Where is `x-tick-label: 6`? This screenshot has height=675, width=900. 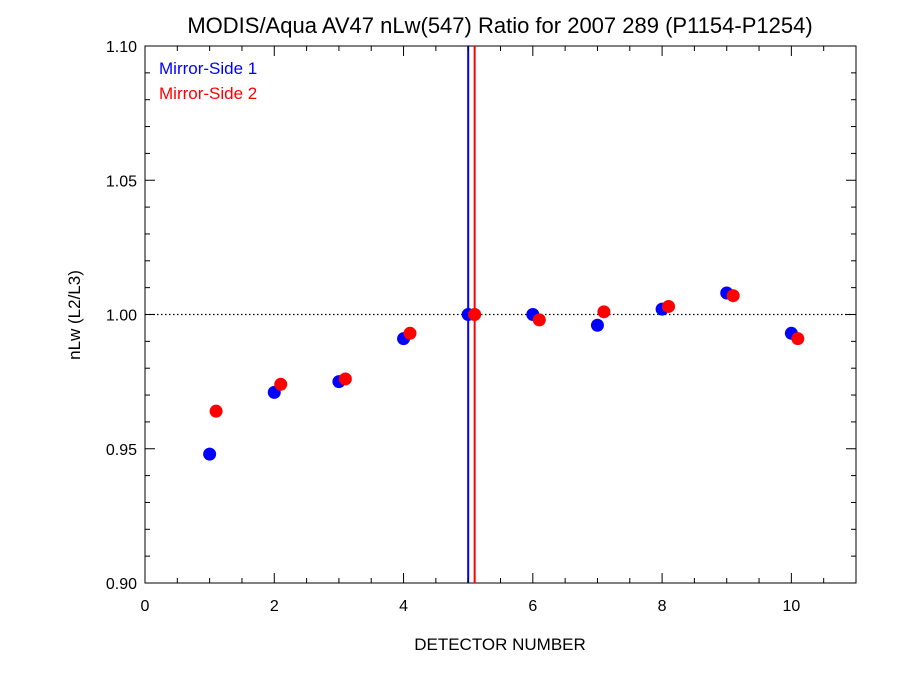
x-tick-label: 6 is located at coordinates (532, 606).